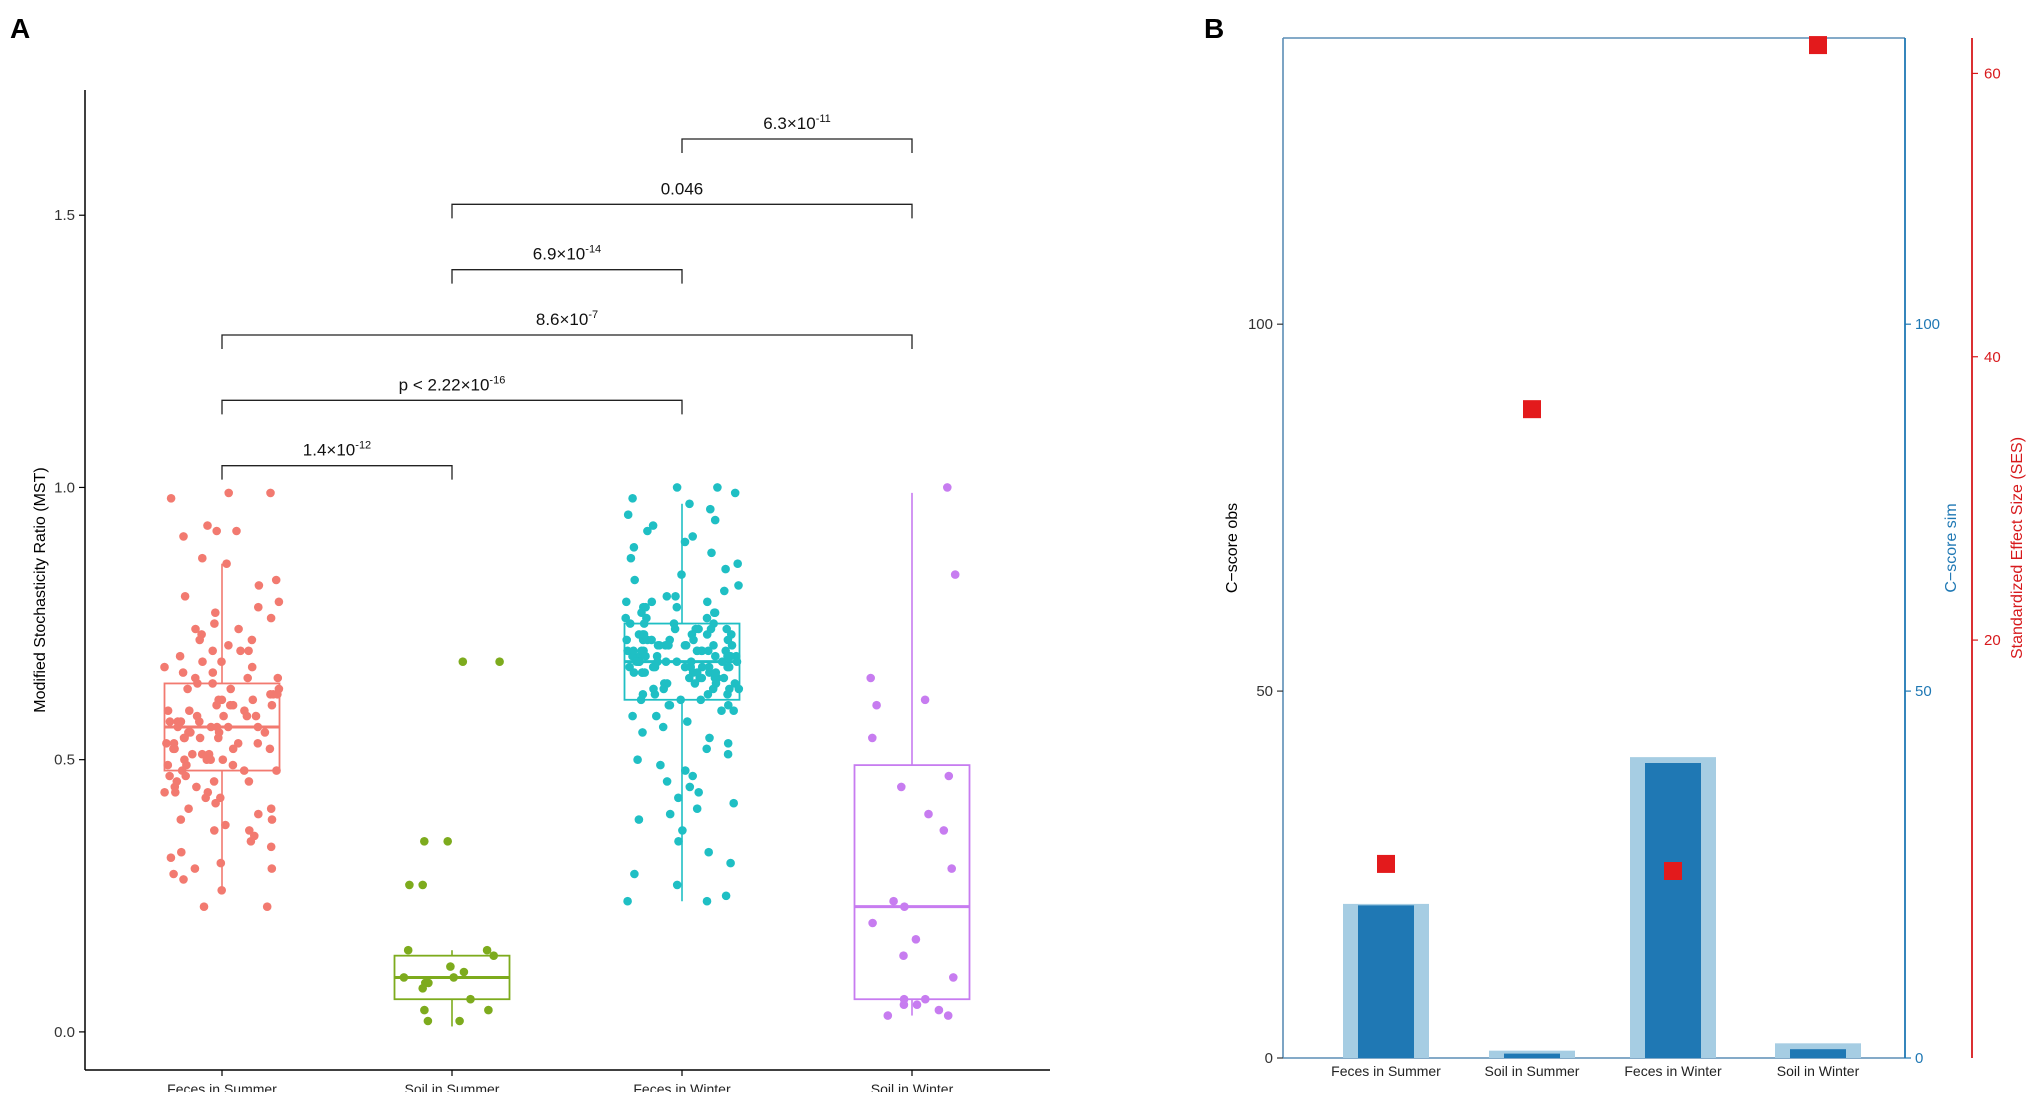  I want to click on a-p-value-label: 0.046, so click(682, 188).